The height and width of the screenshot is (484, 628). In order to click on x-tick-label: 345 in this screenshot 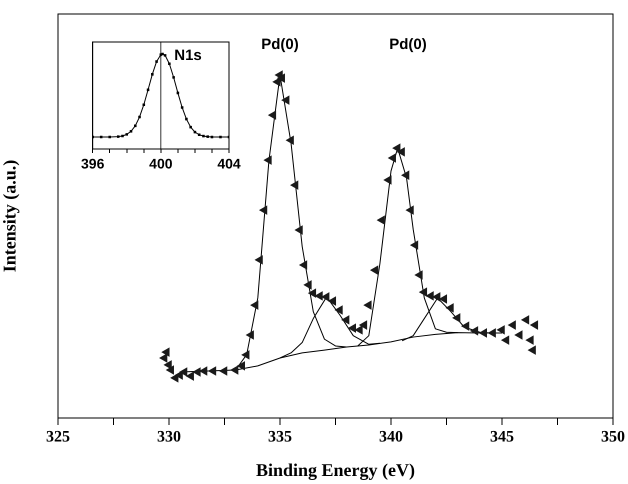, I will do `click(502, 437)`.